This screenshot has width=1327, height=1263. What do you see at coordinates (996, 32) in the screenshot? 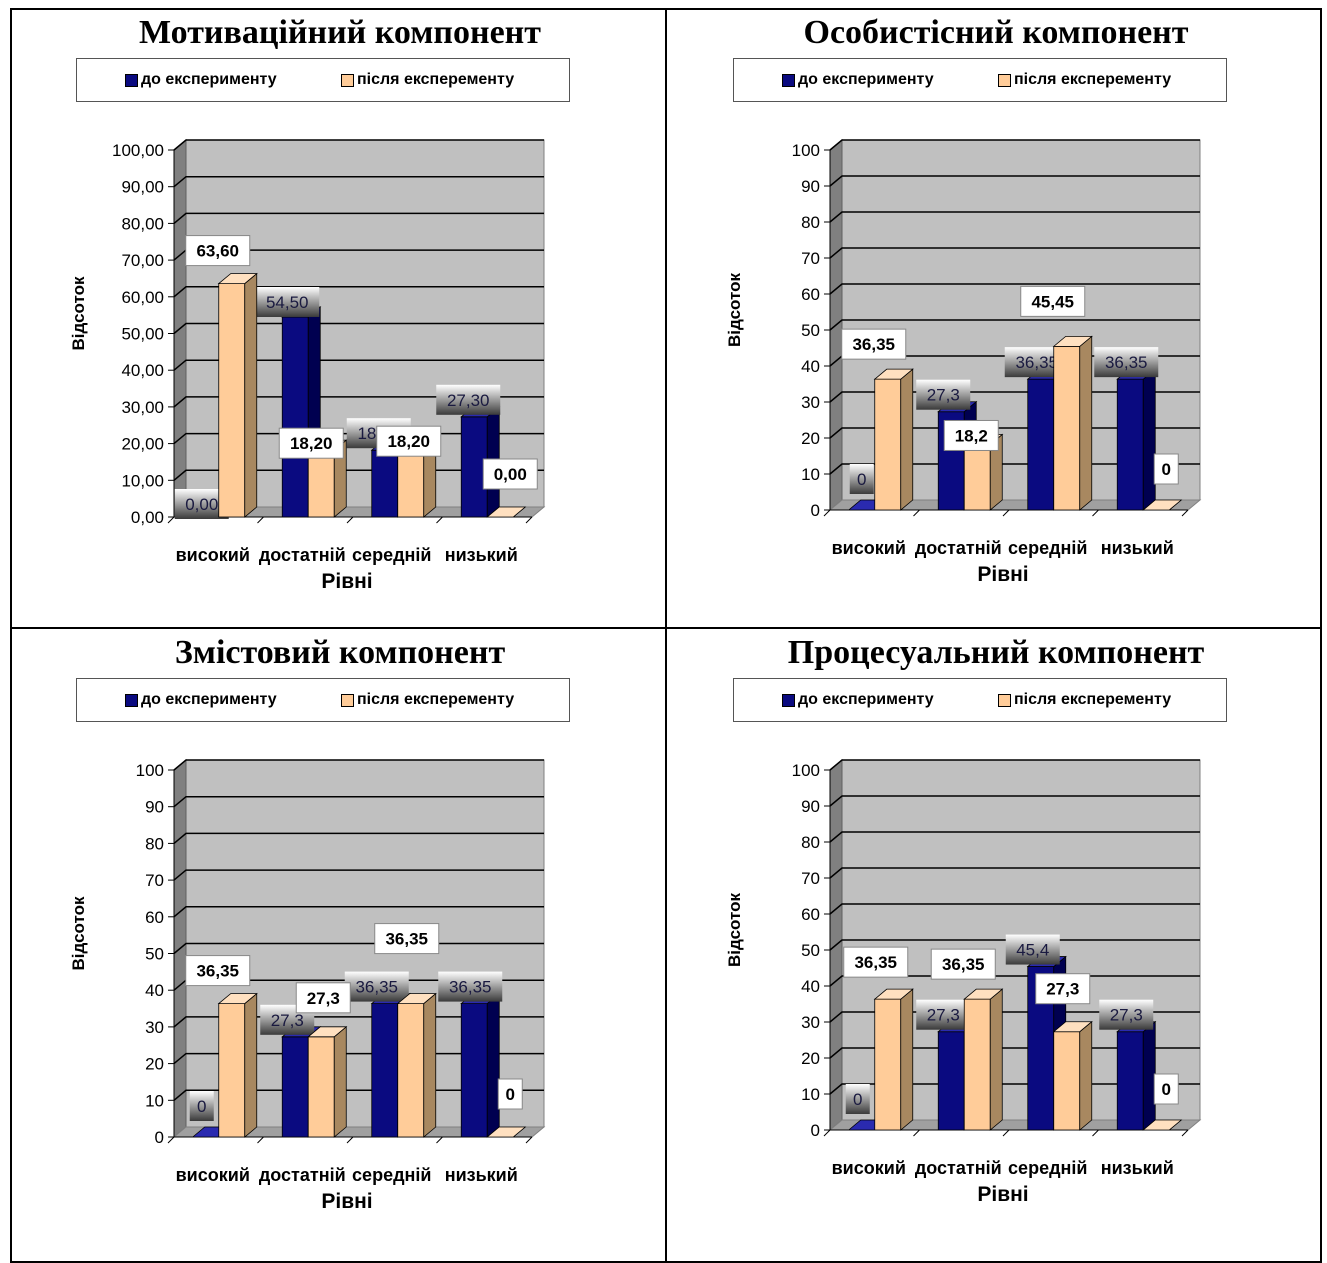
I see `chart-title: Особистісний компонент` at bounding box center [996, 32].